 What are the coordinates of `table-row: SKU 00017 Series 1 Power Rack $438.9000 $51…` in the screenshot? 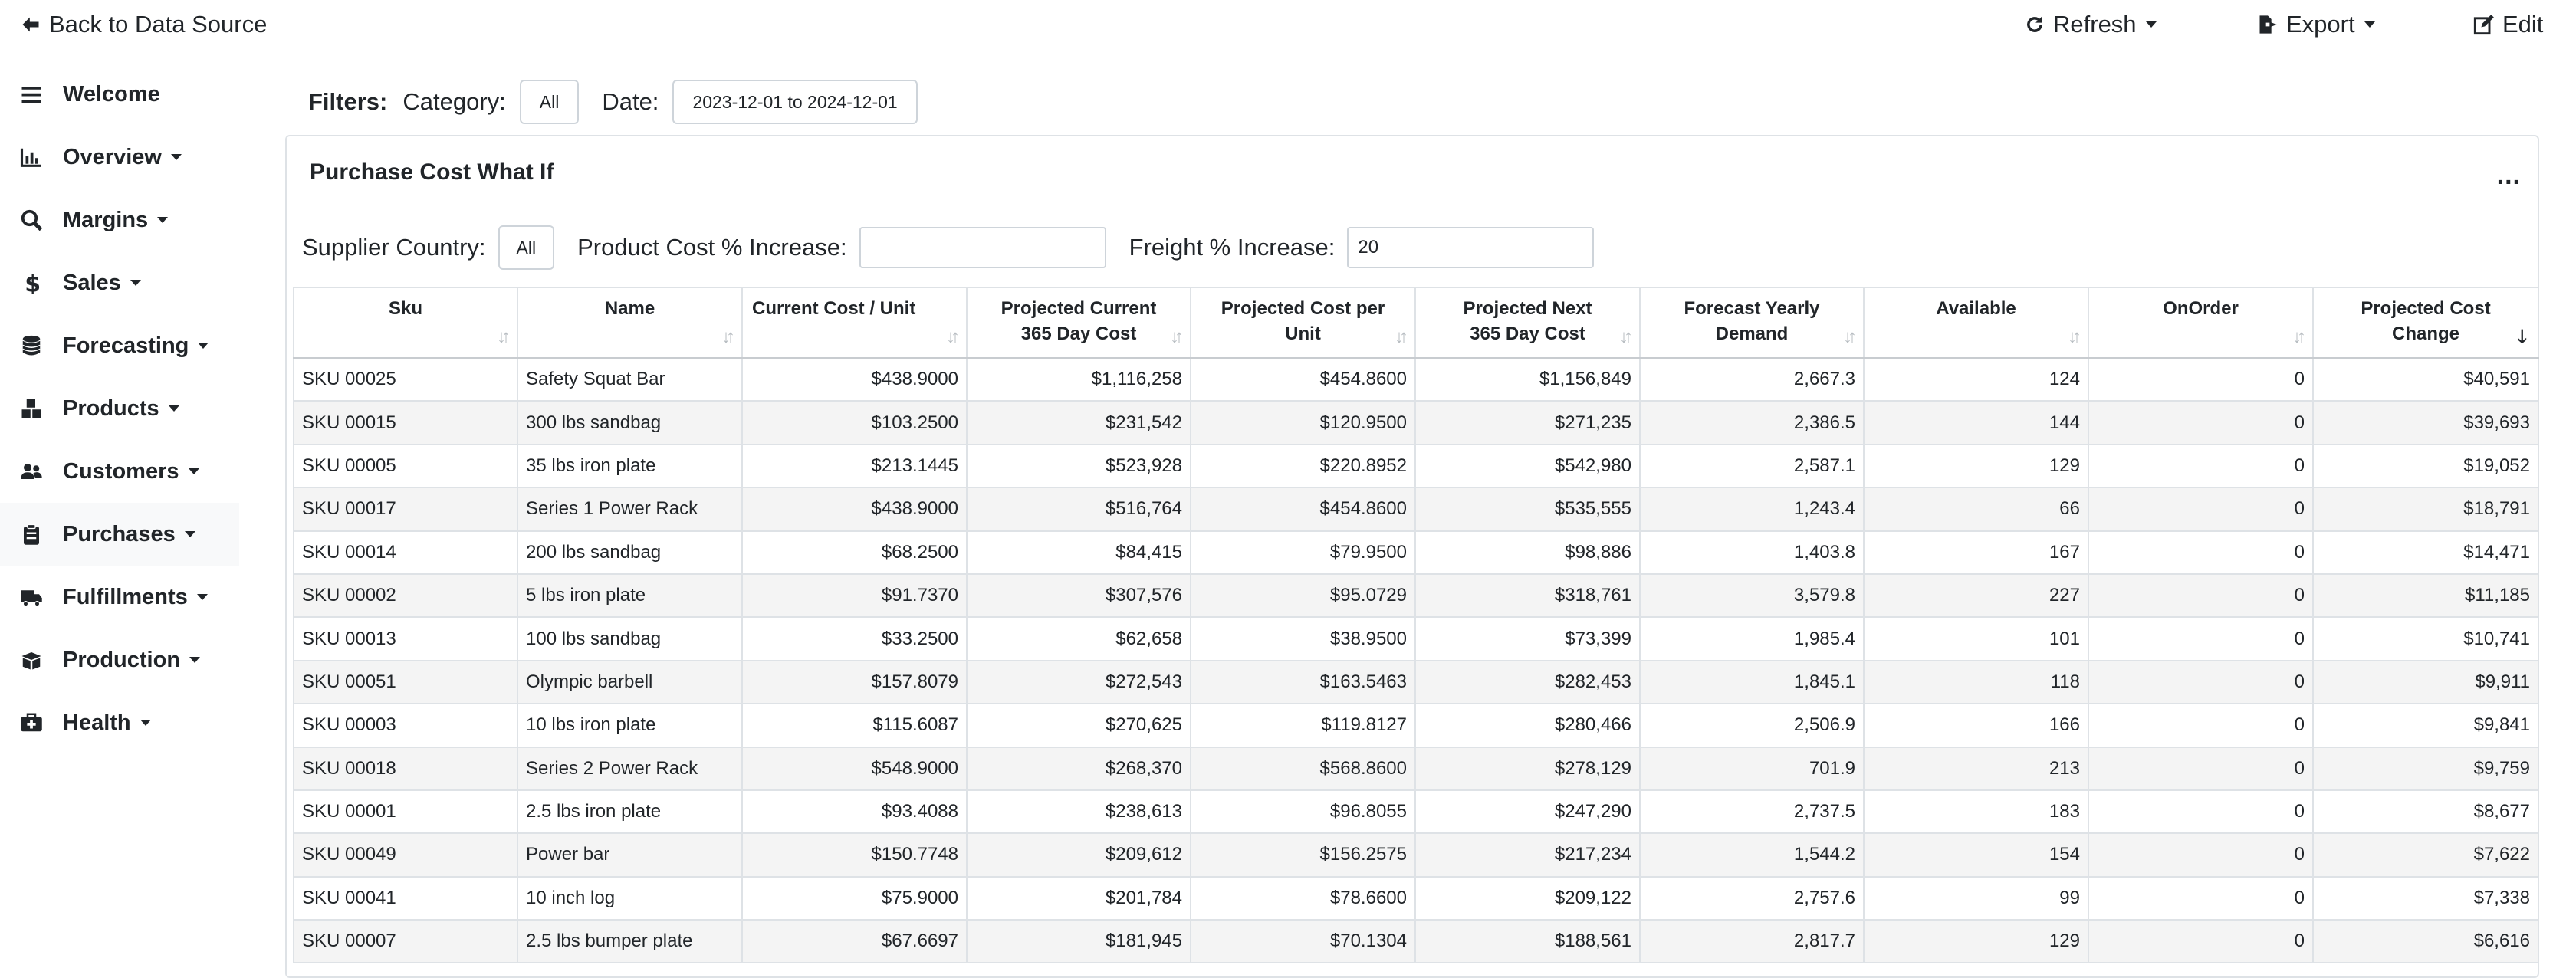 It's located at (1416, 509).